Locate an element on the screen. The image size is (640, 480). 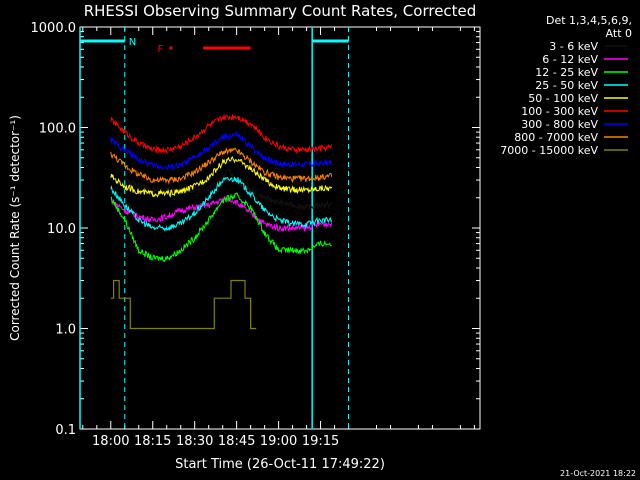
x-tick-label: 18:00 is located at coordinates (110, 441).